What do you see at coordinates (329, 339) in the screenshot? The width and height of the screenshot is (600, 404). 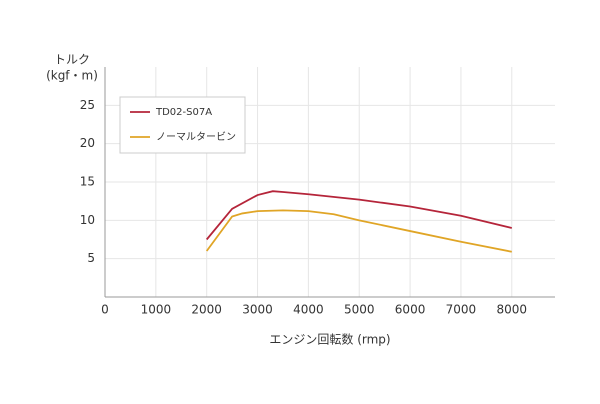 I see `x-axis-label: エンジン回転数 (rmp)` at bounding box center [329, 339].